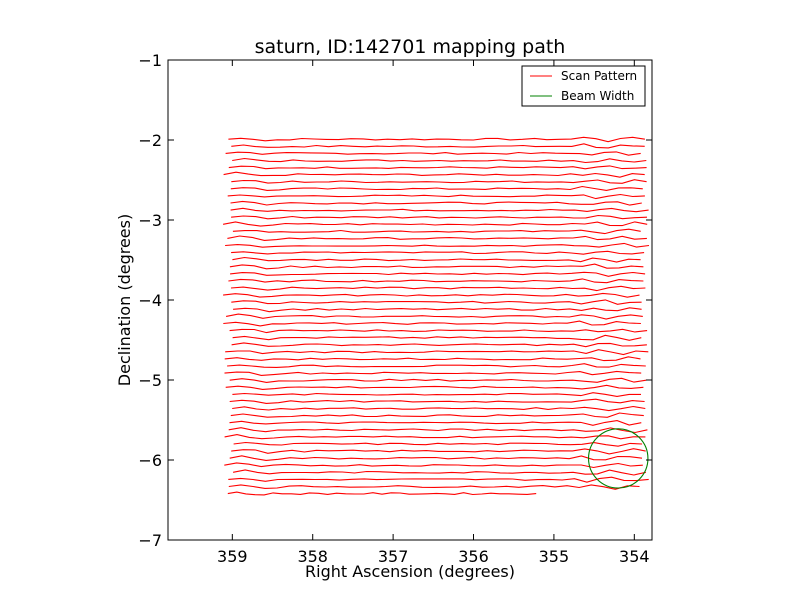  I want to click on y-tick-label: −6, so click(150, 460).